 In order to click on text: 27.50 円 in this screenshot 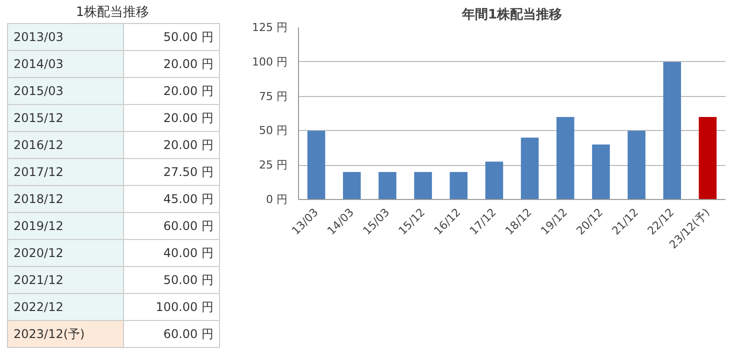, I will do `click(188, 172)`.